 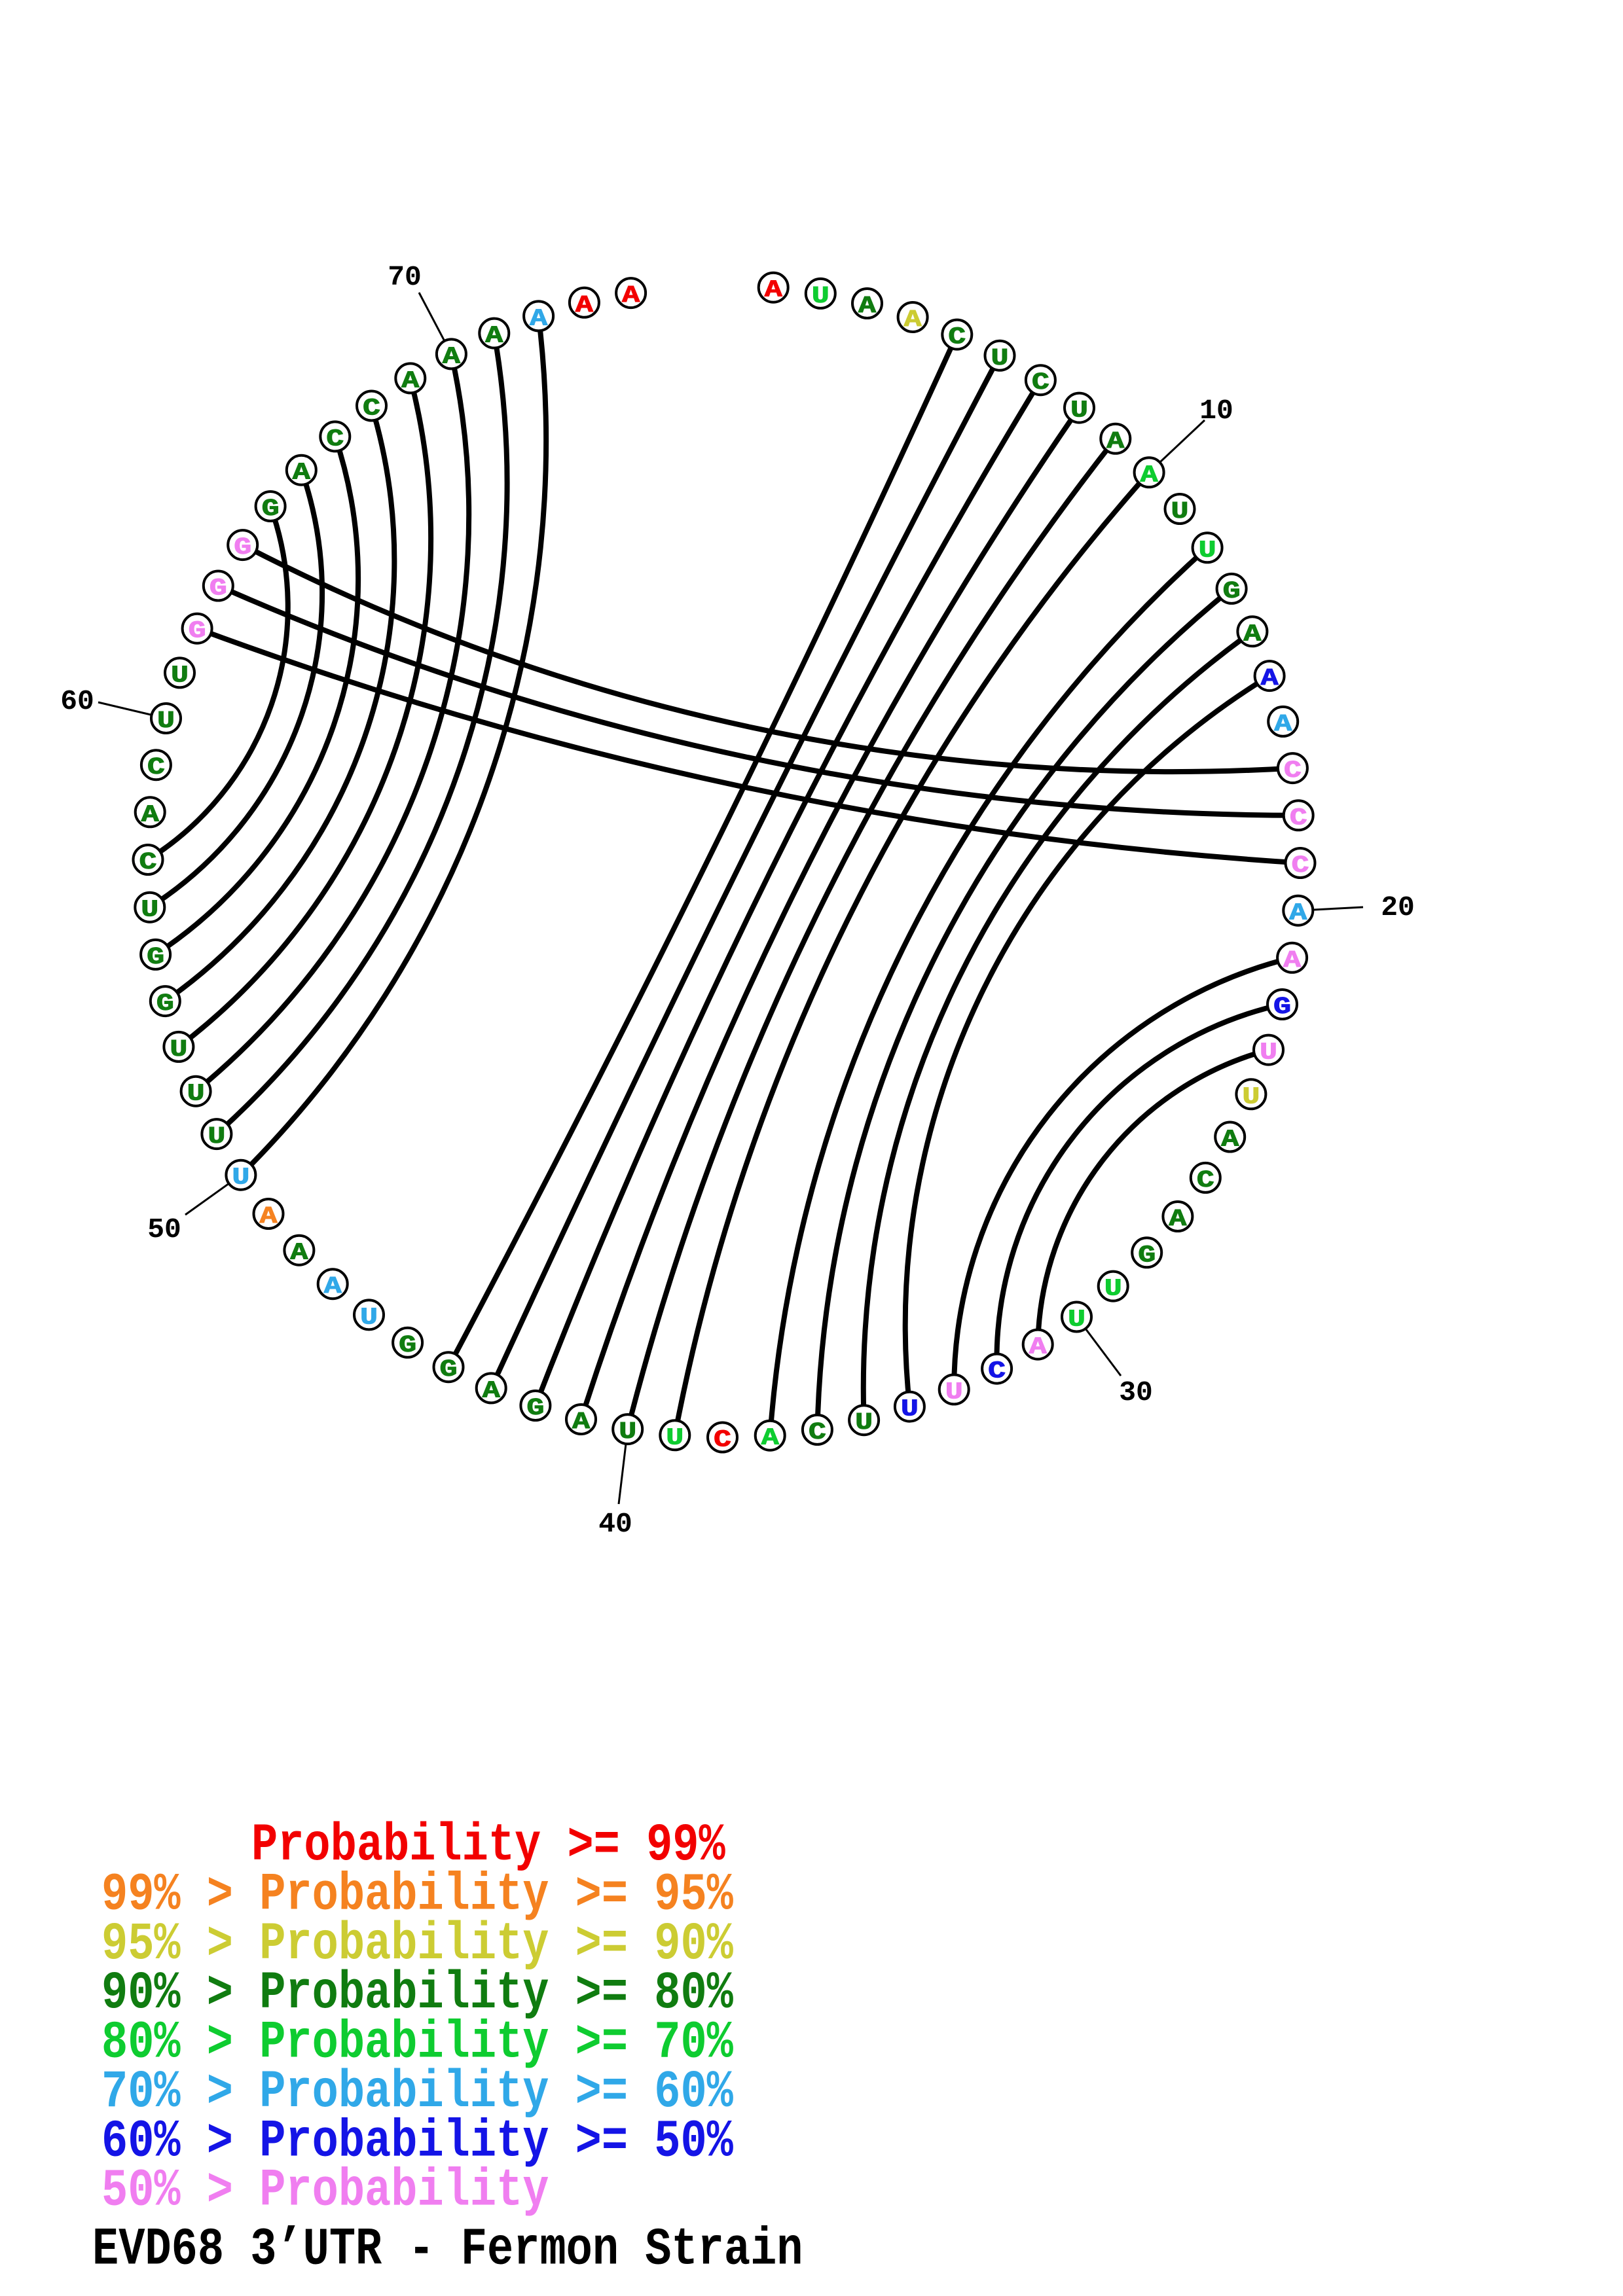 What do you see at coordinates (417, 2093) in the screenshot?
I see `svg-text: 70% > Probability >= 60%` at bounding box center [417, 2093].